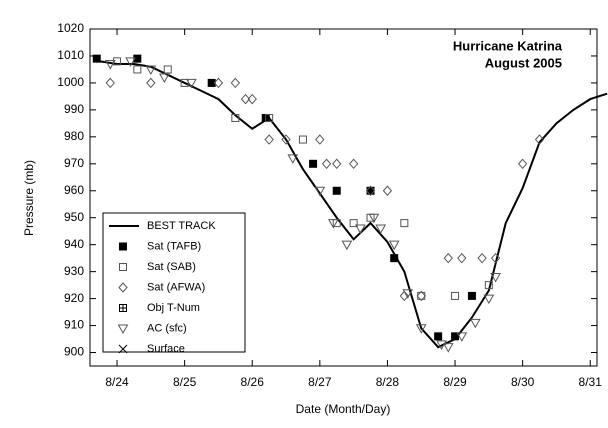 The height and width of the screenshot is (428, 608). What do you see at coordinates (523, 62) in the screenshot?
I see `annotation: August 2005` at bounding box center [523, 62].